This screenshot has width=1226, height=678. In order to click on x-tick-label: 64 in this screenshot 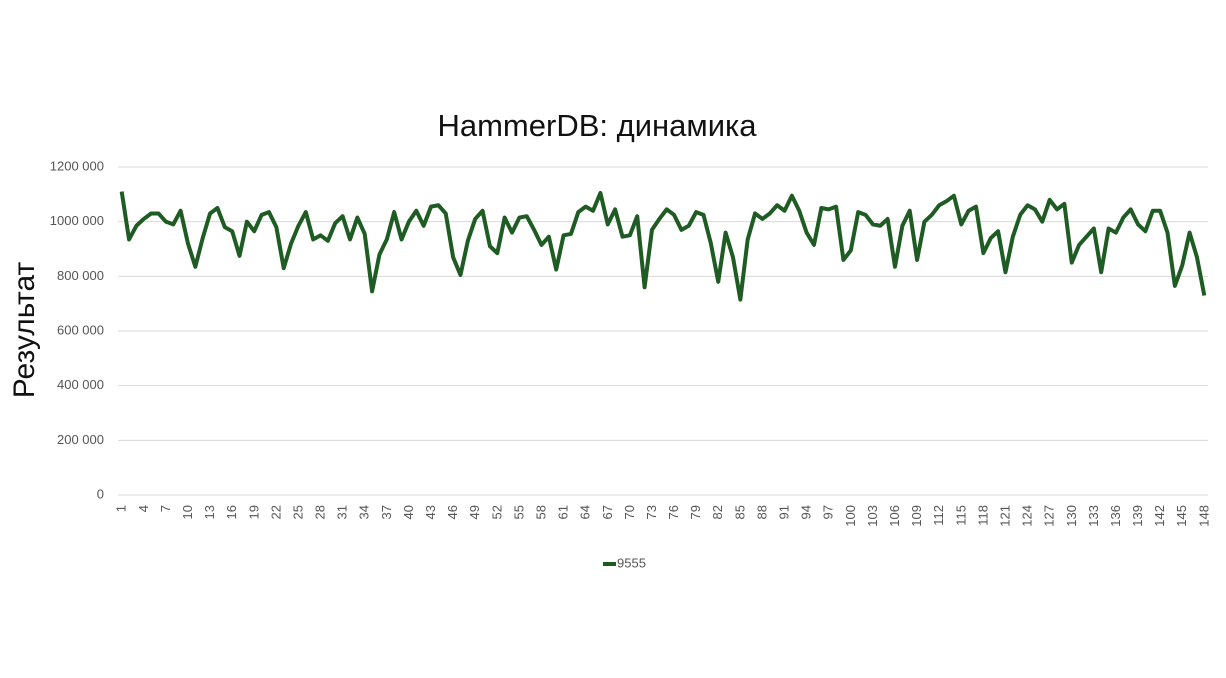, I will do `click(585, 512)`.